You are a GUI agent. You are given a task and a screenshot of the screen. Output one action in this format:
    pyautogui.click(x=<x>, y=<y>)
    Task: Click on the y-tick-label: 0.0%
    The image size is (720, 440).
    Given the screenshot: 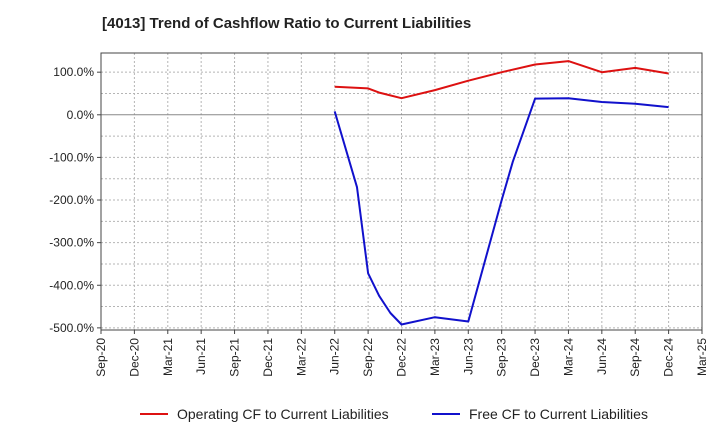 What is the action you would take?
    pyautogui.click(x=81, y=115)
    